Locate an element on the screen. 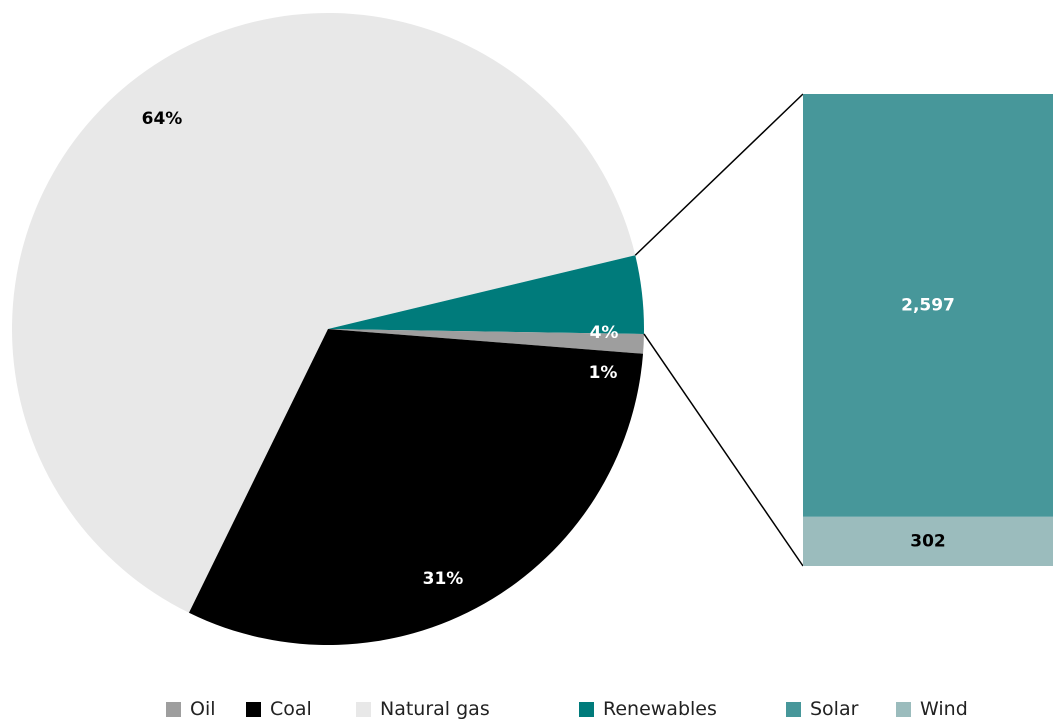 The image size is (1053, 722). pie-label-oil: 1% is located at coordinates (603, 373).